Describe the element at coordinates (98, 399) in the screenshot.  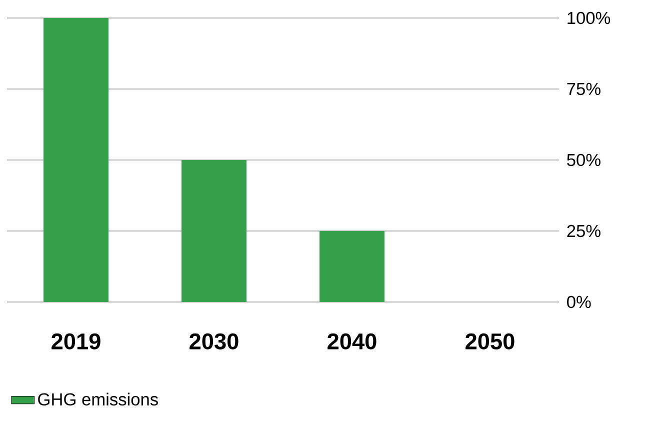
I see `legend-label: GHG emissions` at that location.